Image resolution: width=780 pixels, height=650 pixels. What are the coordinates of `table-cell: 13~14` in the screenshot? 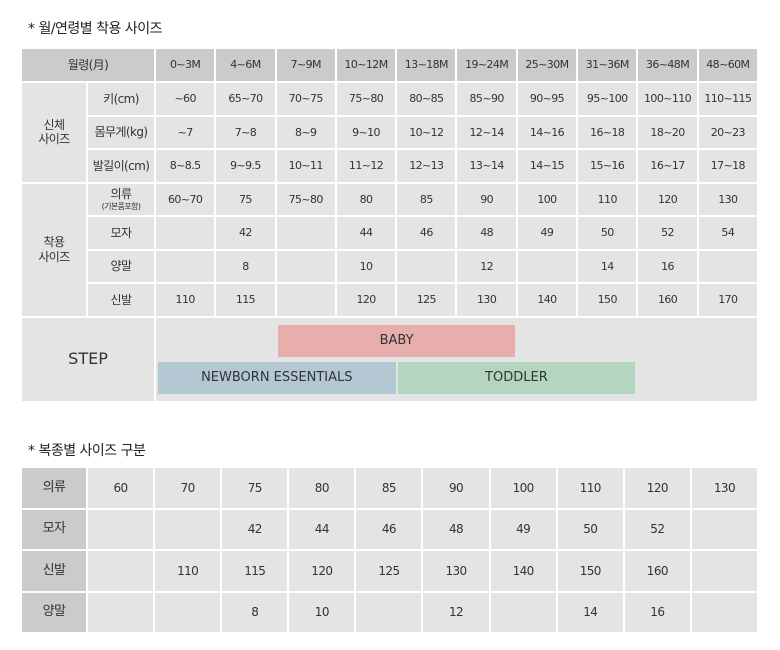 It's located at (486, 166).